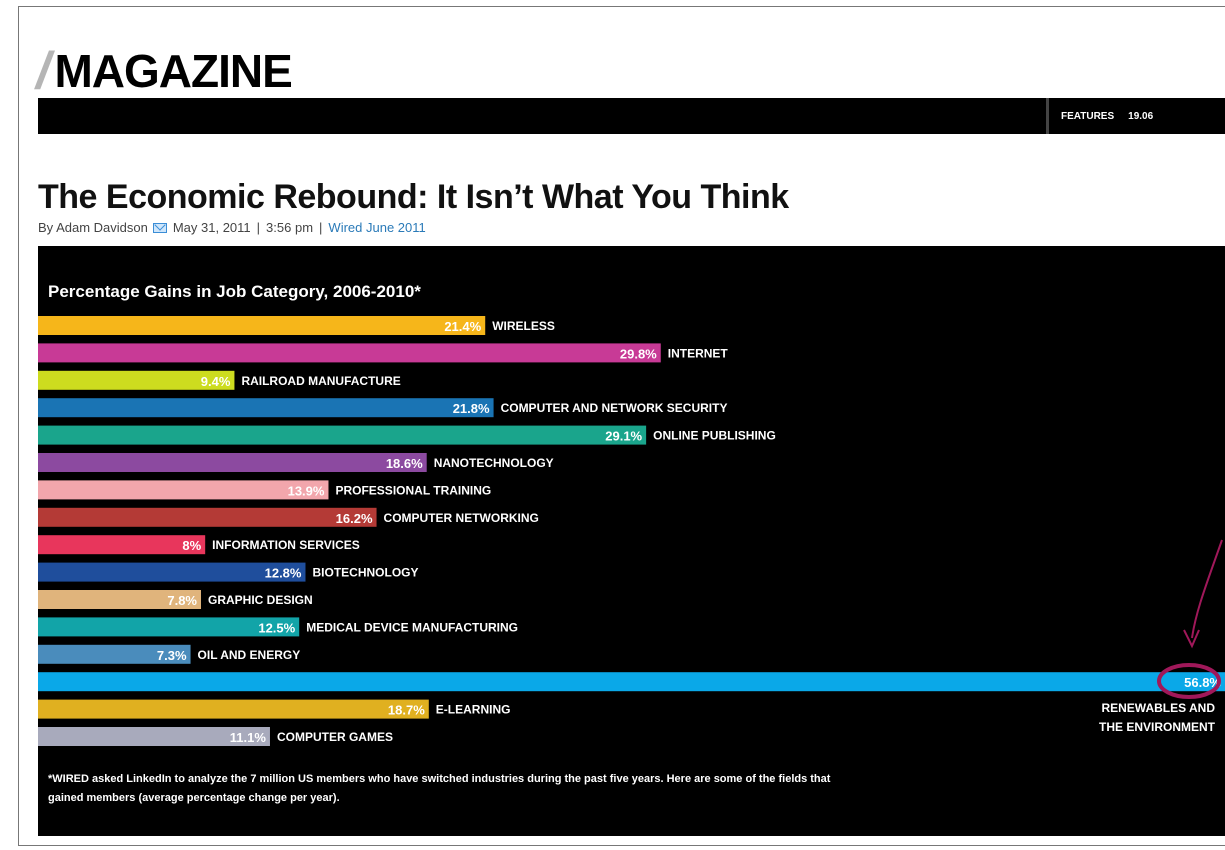 The image size is (1225, 850). What do you see at coordinates (320, 381) in the screenshot?
I see `category-label: RAILROAD MANUFACTURE` at bounding box center [320, 381].